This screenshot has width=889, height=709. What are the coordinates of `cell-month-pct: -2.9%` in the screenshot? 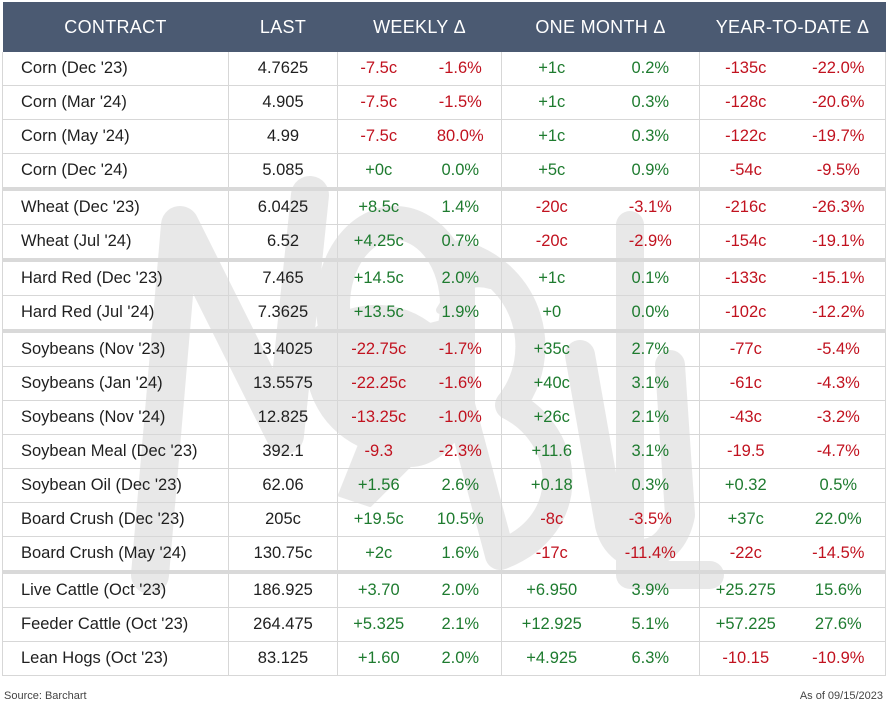 It's located at (651, 242).